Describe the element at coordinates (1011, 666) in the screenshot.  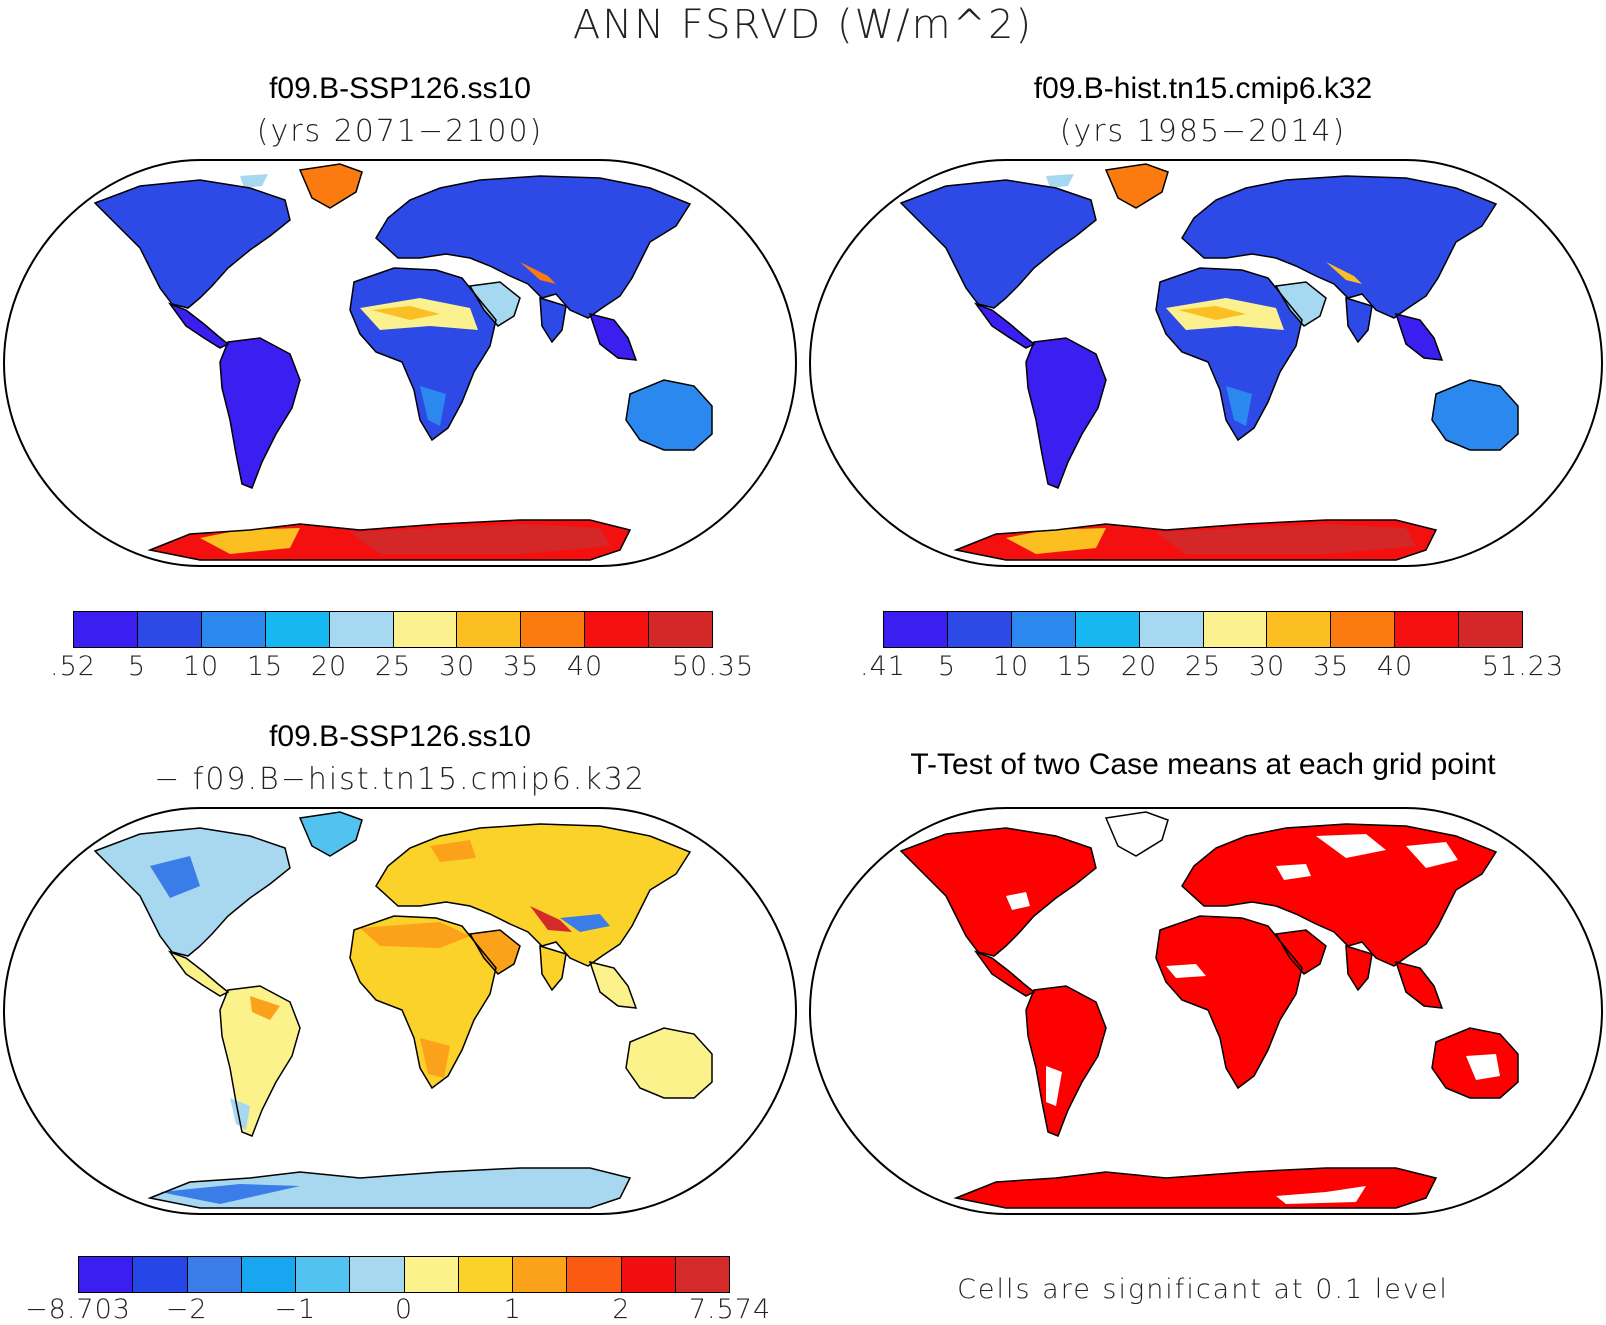
I see `colorbar-tick-label: 10` at that location.